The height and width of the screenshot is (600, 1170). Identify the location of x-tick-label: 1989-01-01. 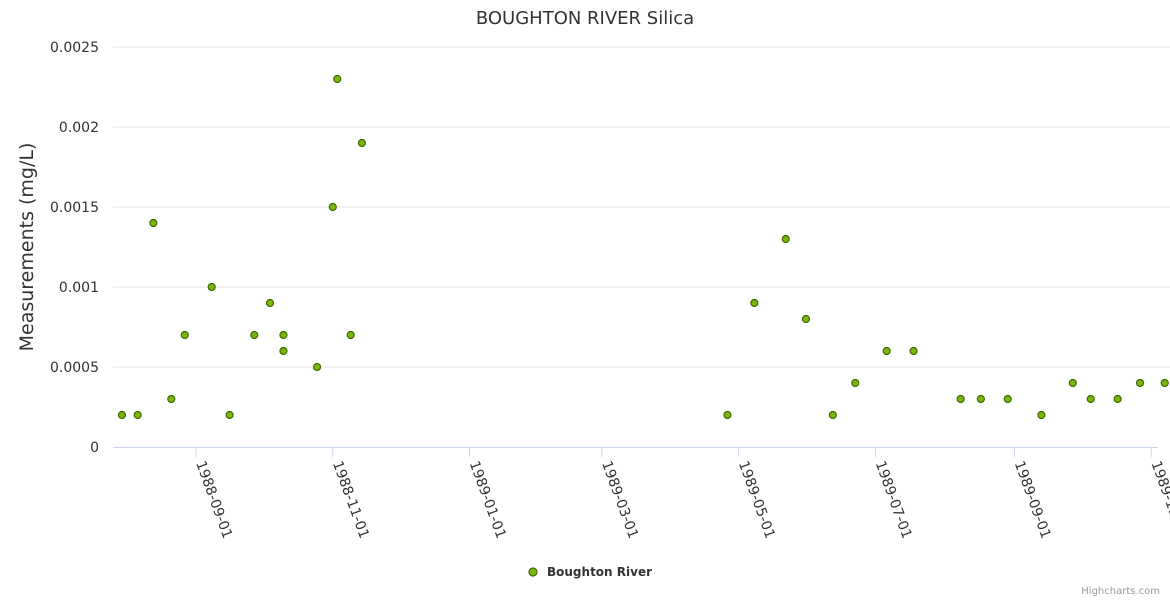
(487, 500).